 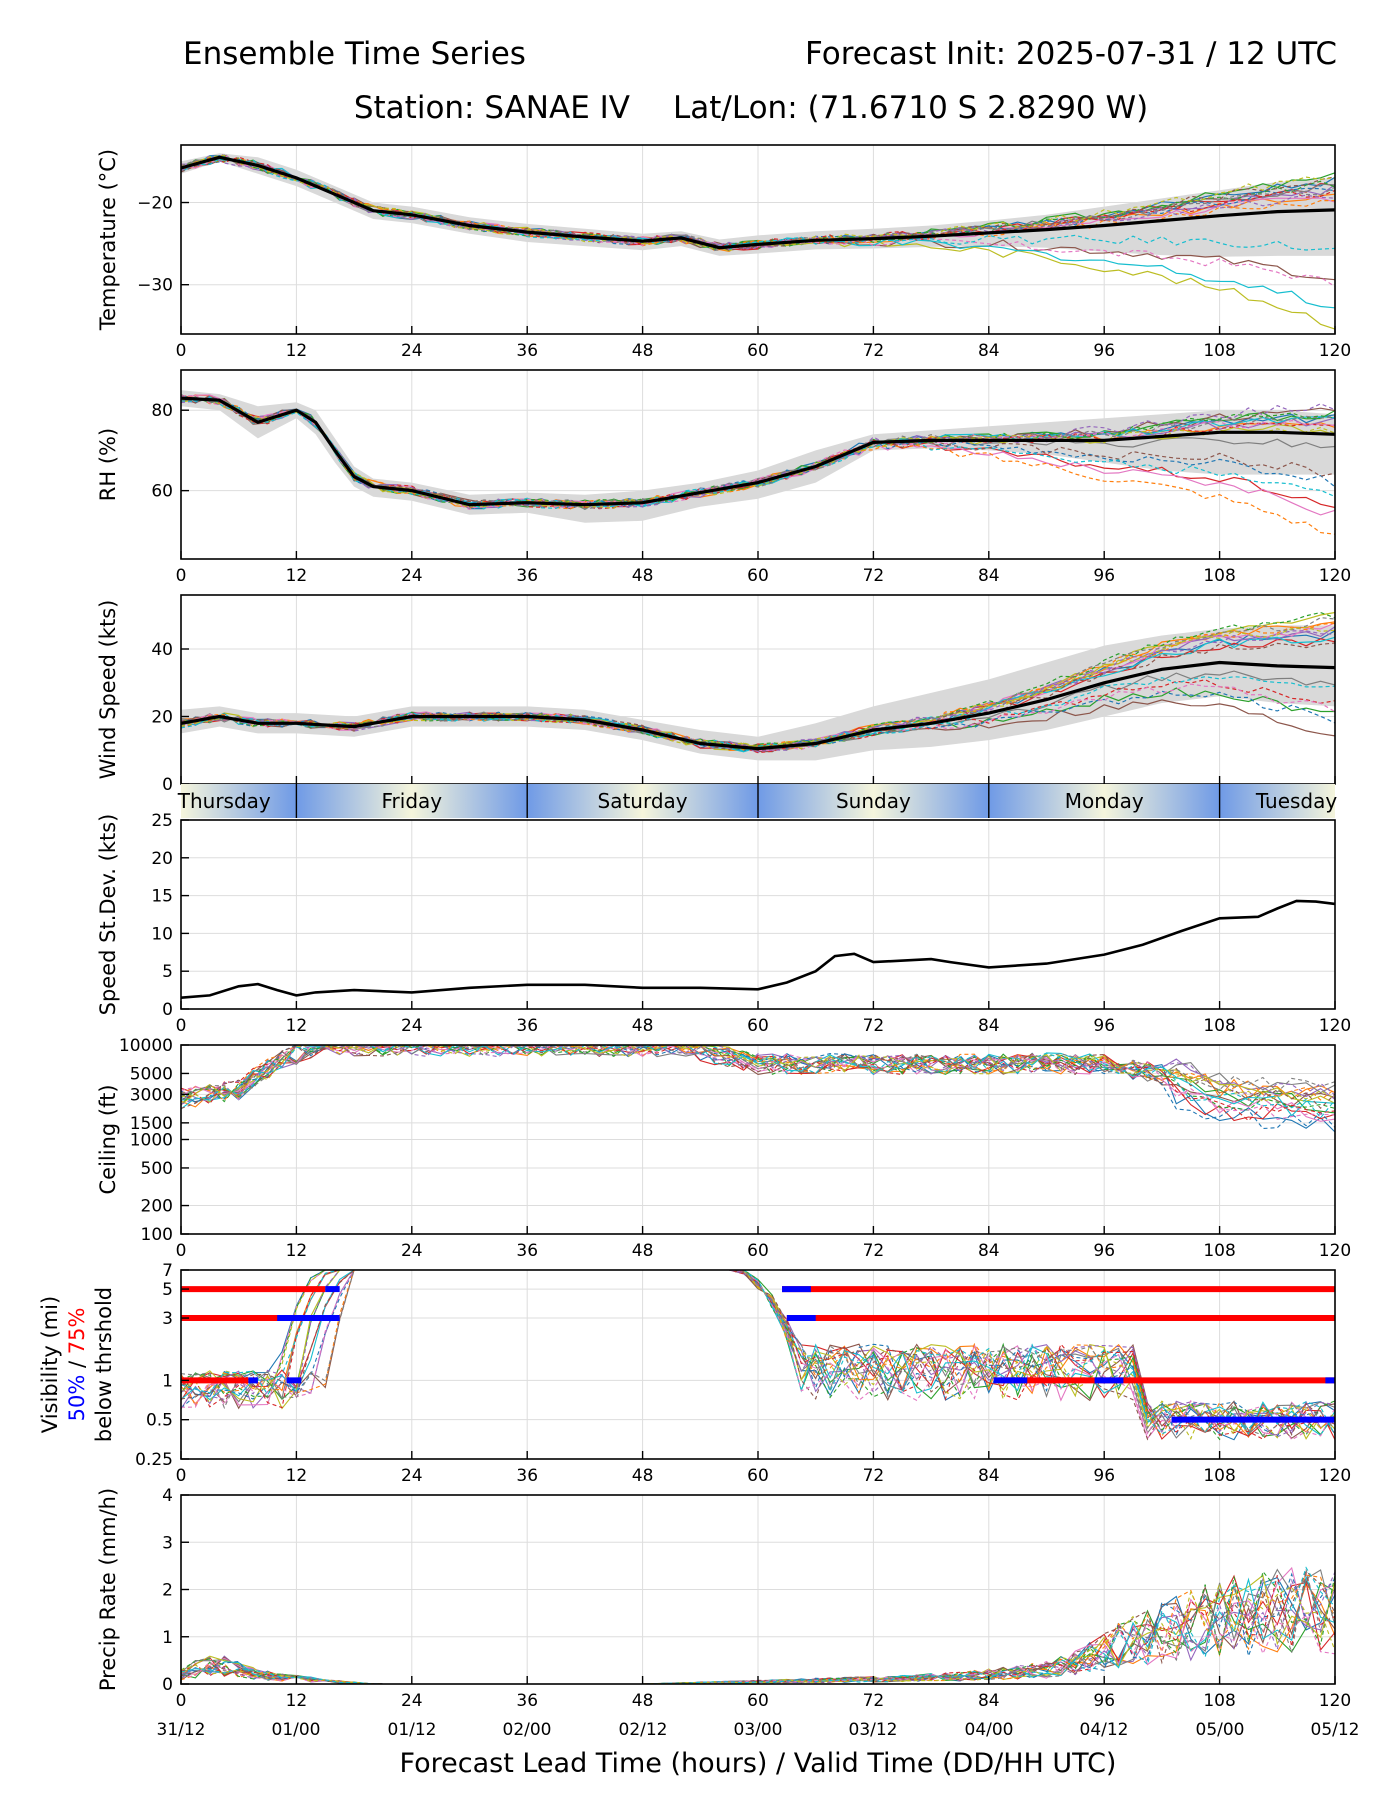 I want to click on y-tick-label: 1000, so click(x=151, y=1141).